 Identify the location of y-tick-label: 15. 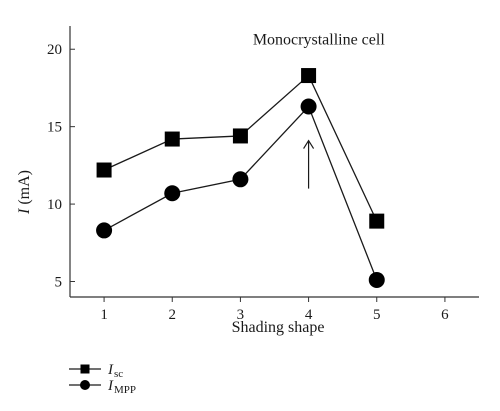
(54, 128).